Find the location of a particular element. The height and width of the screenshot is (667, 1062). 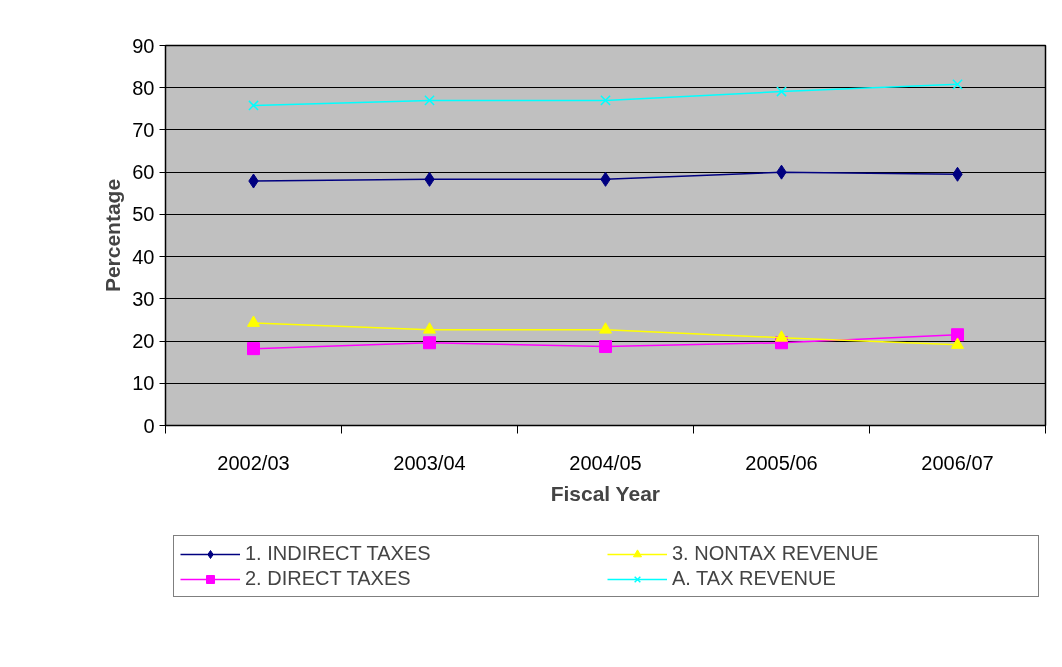

y-tick-label: 90 is located at coordinates (143, 45).